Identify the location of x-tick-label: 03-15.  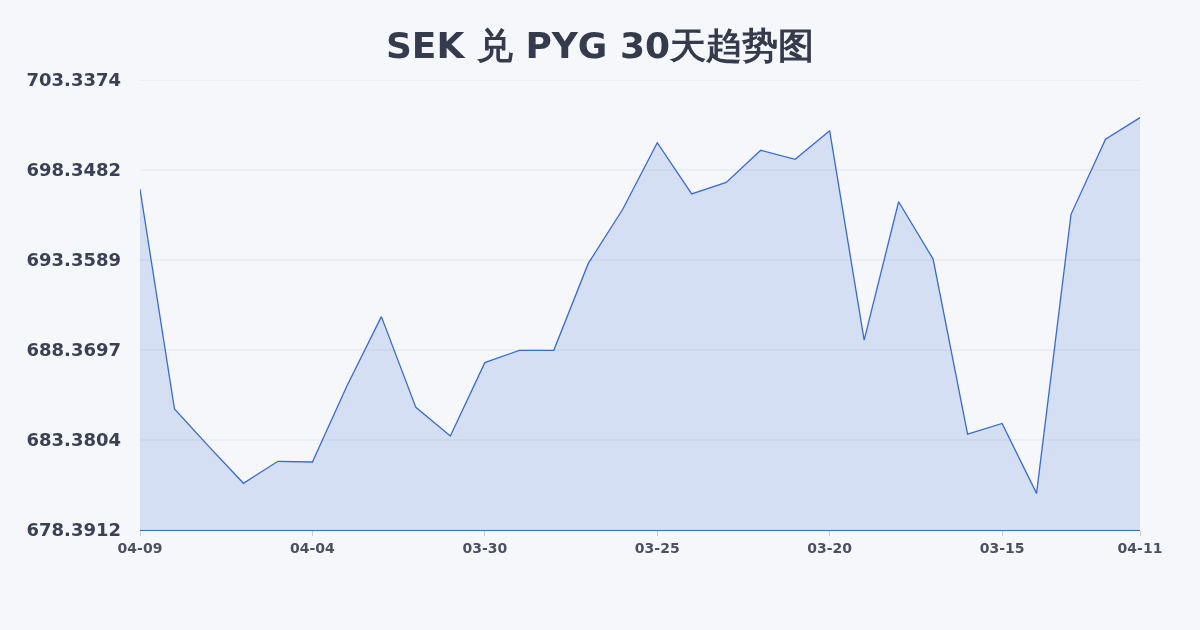
(1002, 547).